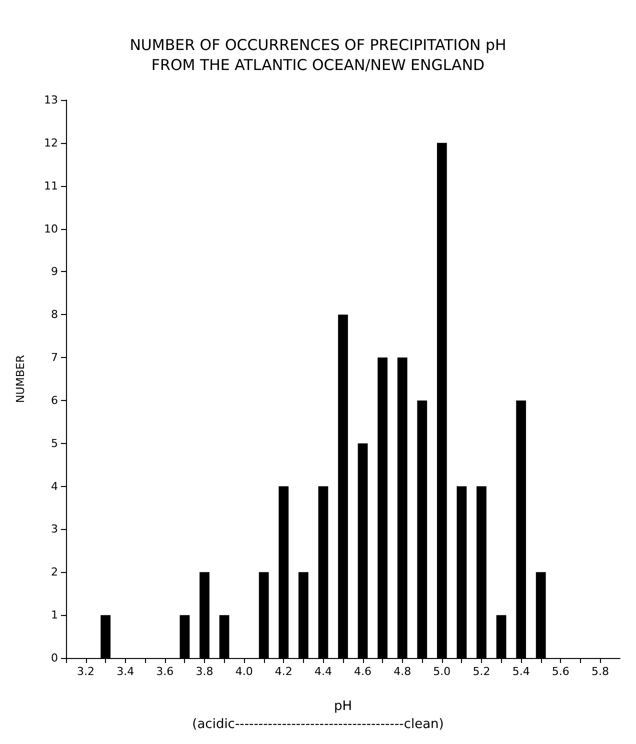 The height and width of the screenshot is (744, 636). I want to click on x-tick-label: 4.6, so click(363, 671).